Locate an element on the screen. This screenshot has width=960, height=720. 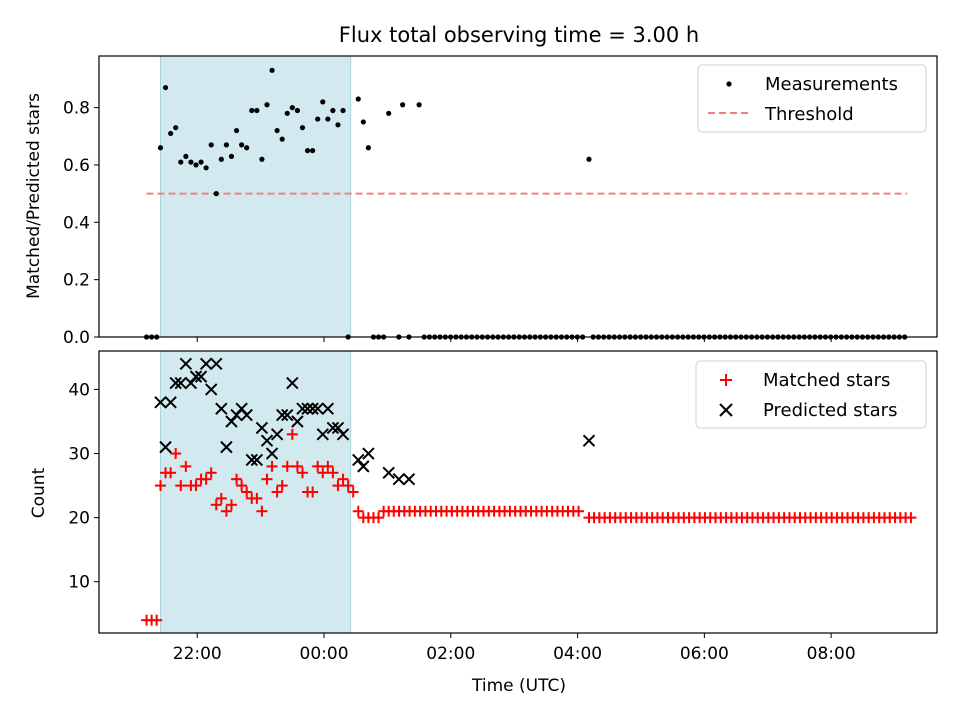
x-tick-label: 08:00 is located at coordinates (831, 654).